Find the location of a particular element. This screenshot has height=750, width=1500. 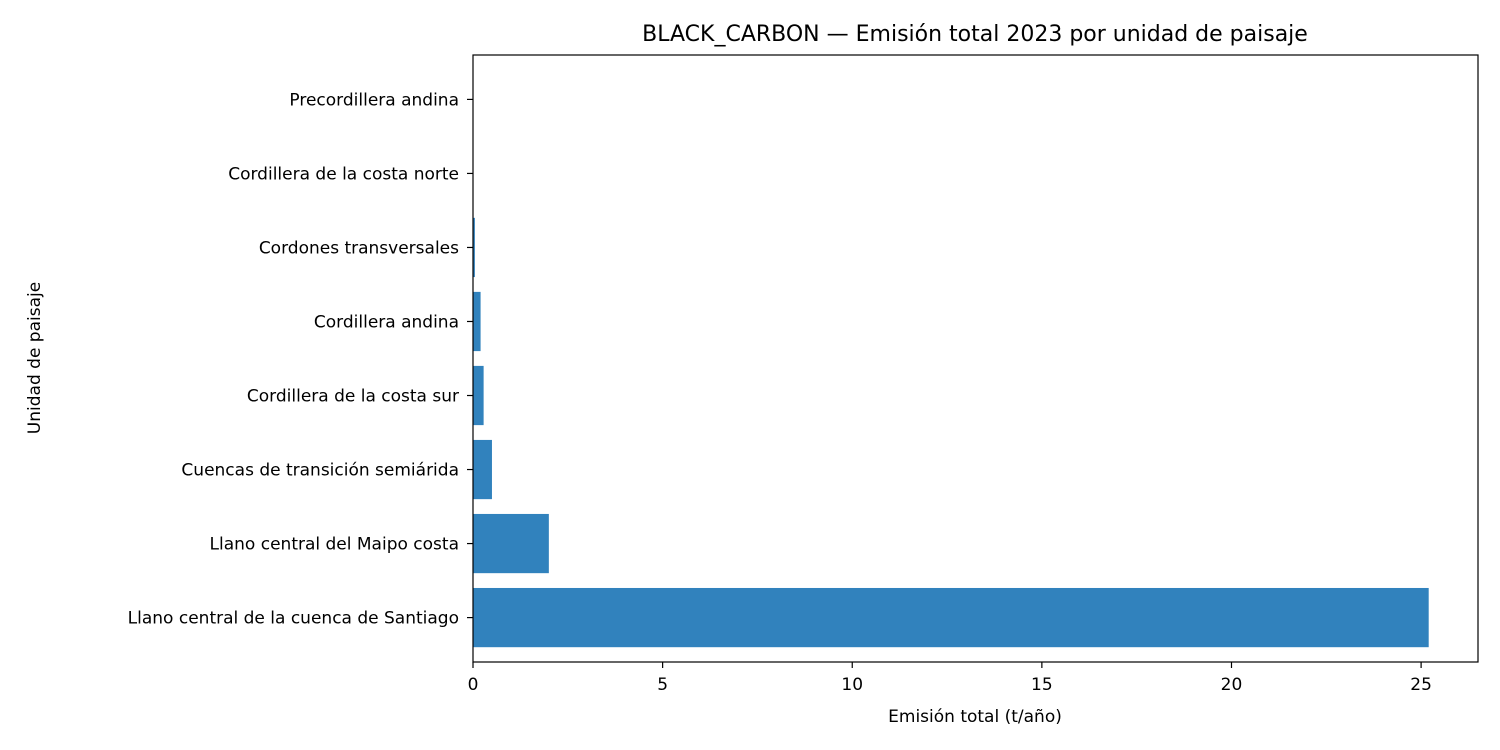

x-tick-label: 0 is located at coordinates (473, 685).